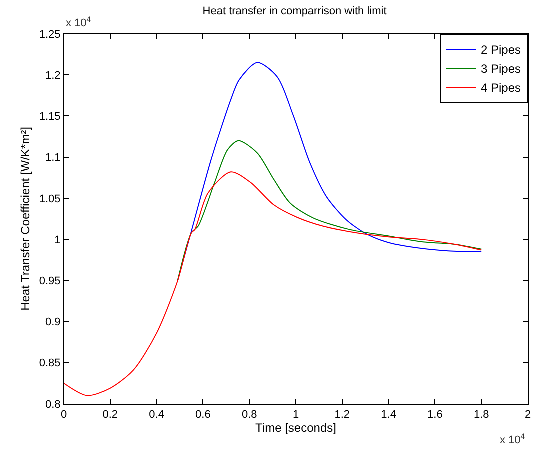 The width and height of the screenshot is (536, 451). Describe the element at coordinates (388, 415) in the screenshot. I see `x-tick-label: 1.4` at that location.